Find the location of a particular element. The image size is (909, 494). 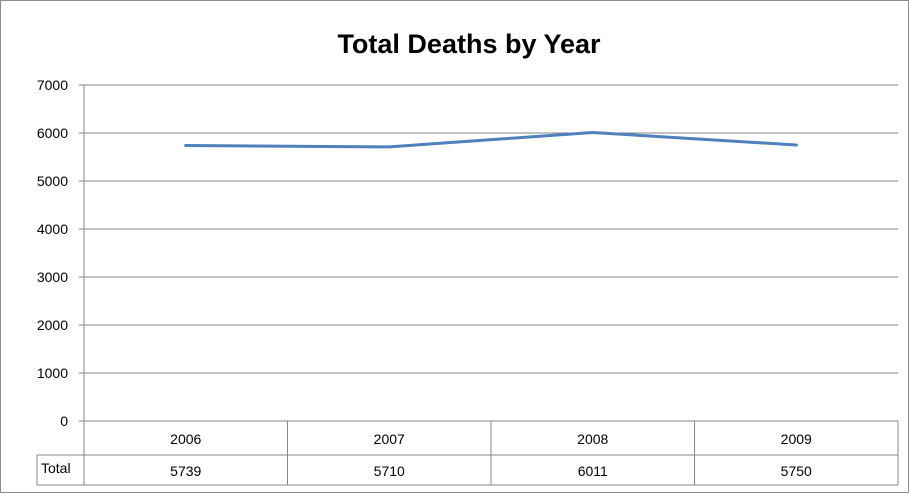

ytick-label-2000: 2000 is located at coordinates (52, 325).